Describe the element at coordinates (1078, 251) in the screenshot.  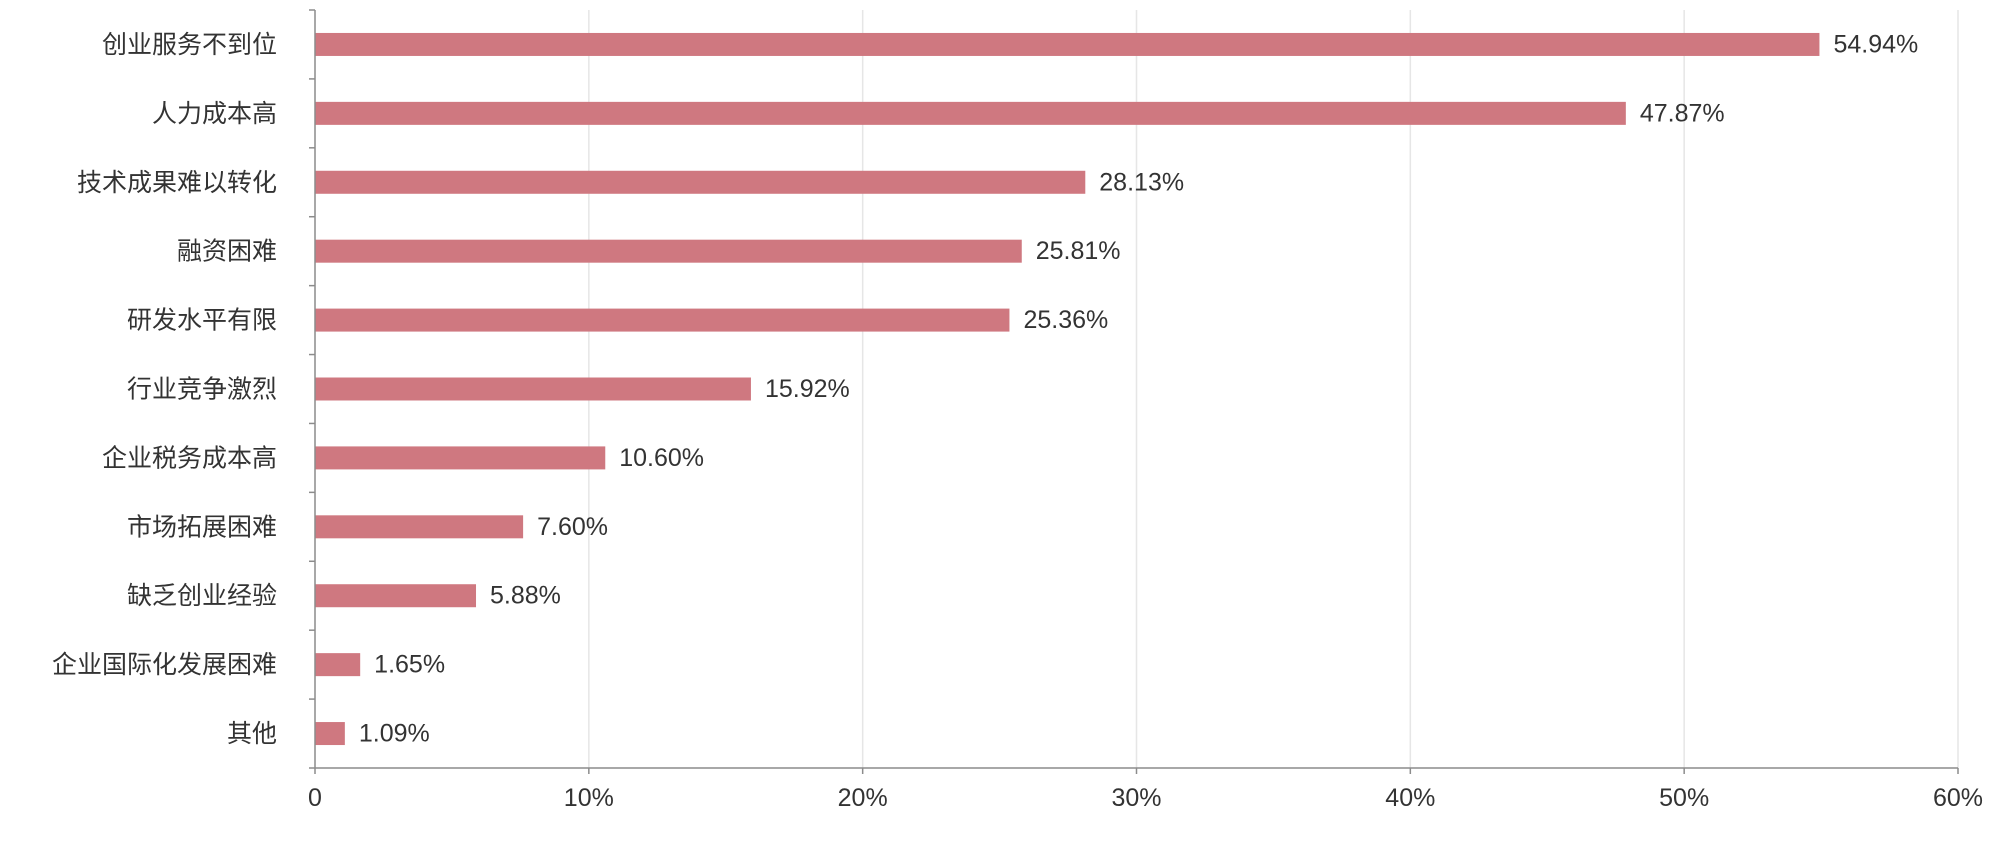
I see `data-label: 25.81%` at that location.